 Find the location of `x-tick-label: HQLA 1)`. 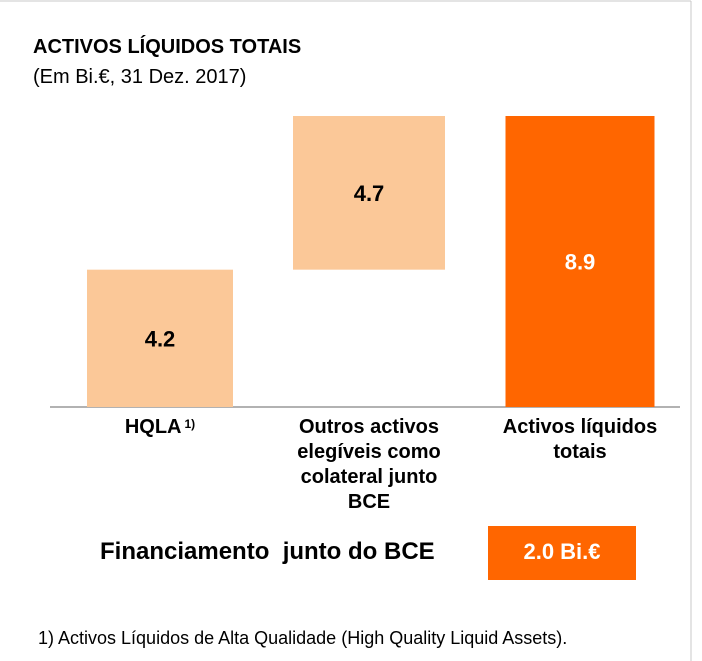

x-tick-label: HQLA 1) is located at coordinates (160, 427).